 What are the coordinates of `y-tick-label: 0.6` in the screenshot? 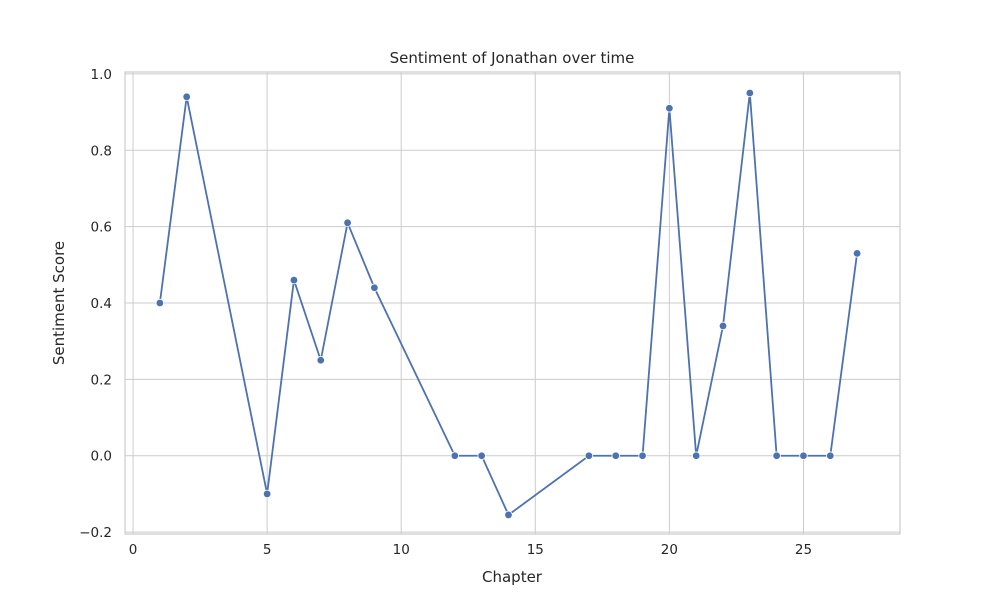 It's located at (101, 228).